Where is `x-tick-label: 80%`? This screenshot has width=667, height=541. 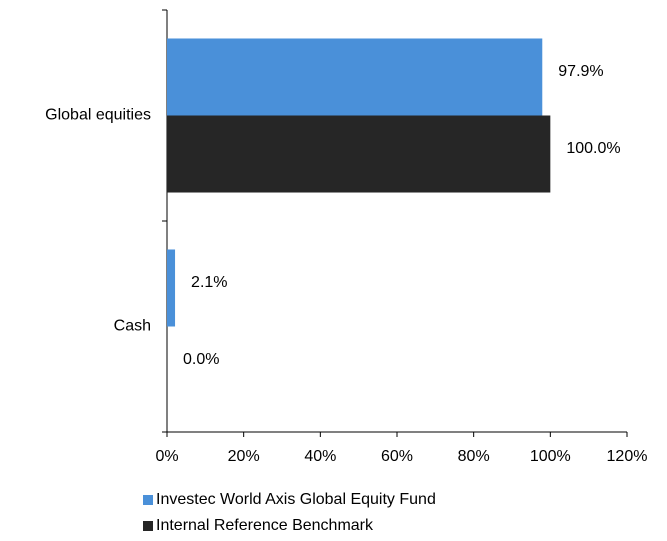 x-tick-label: 80% is located at coordinates (474, 456).